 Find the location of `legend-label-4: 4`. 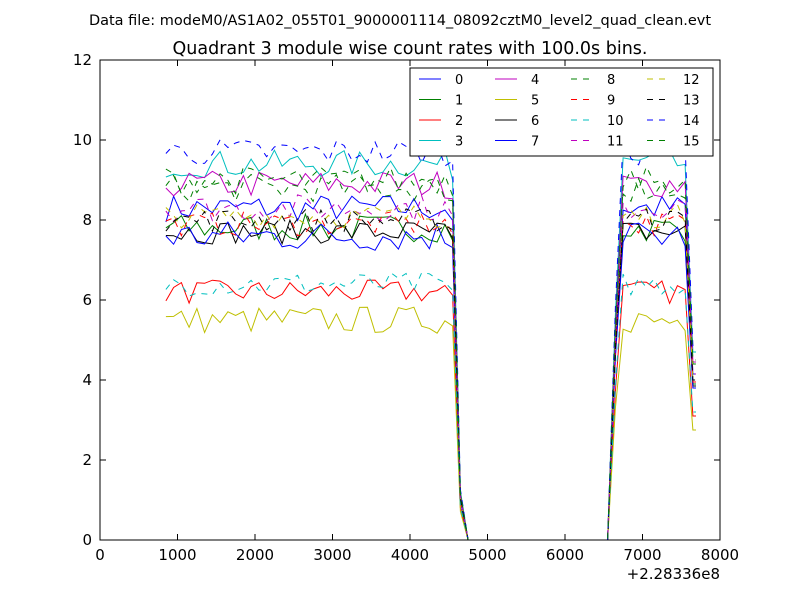

legend-label-4: 4 is located at coordinates (535, 80).